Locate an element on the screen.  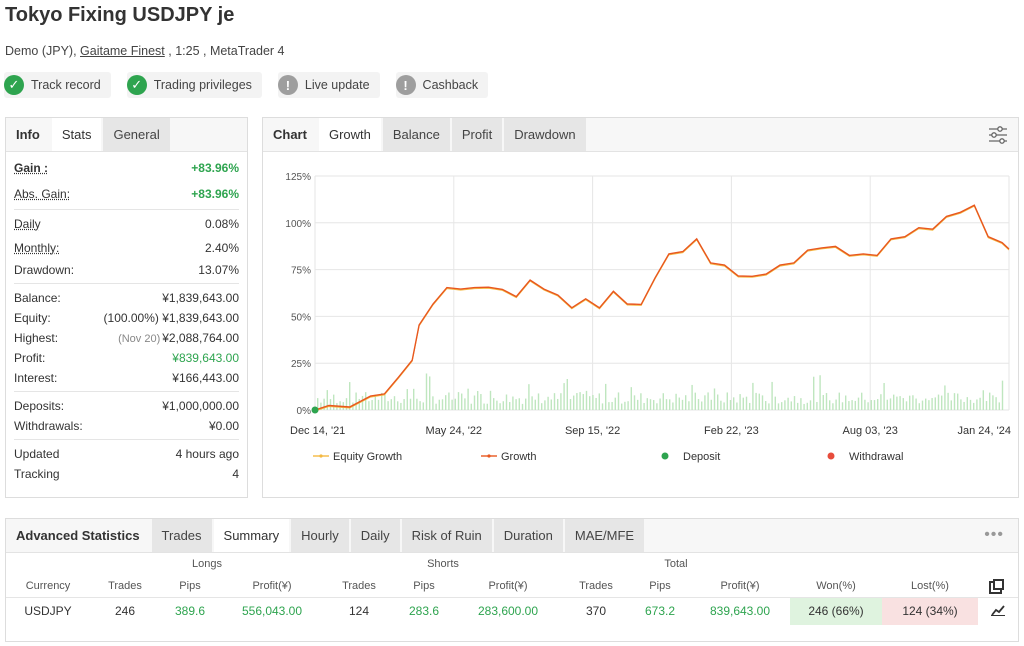
tab-info: Info is located at coordinates (28, 134).